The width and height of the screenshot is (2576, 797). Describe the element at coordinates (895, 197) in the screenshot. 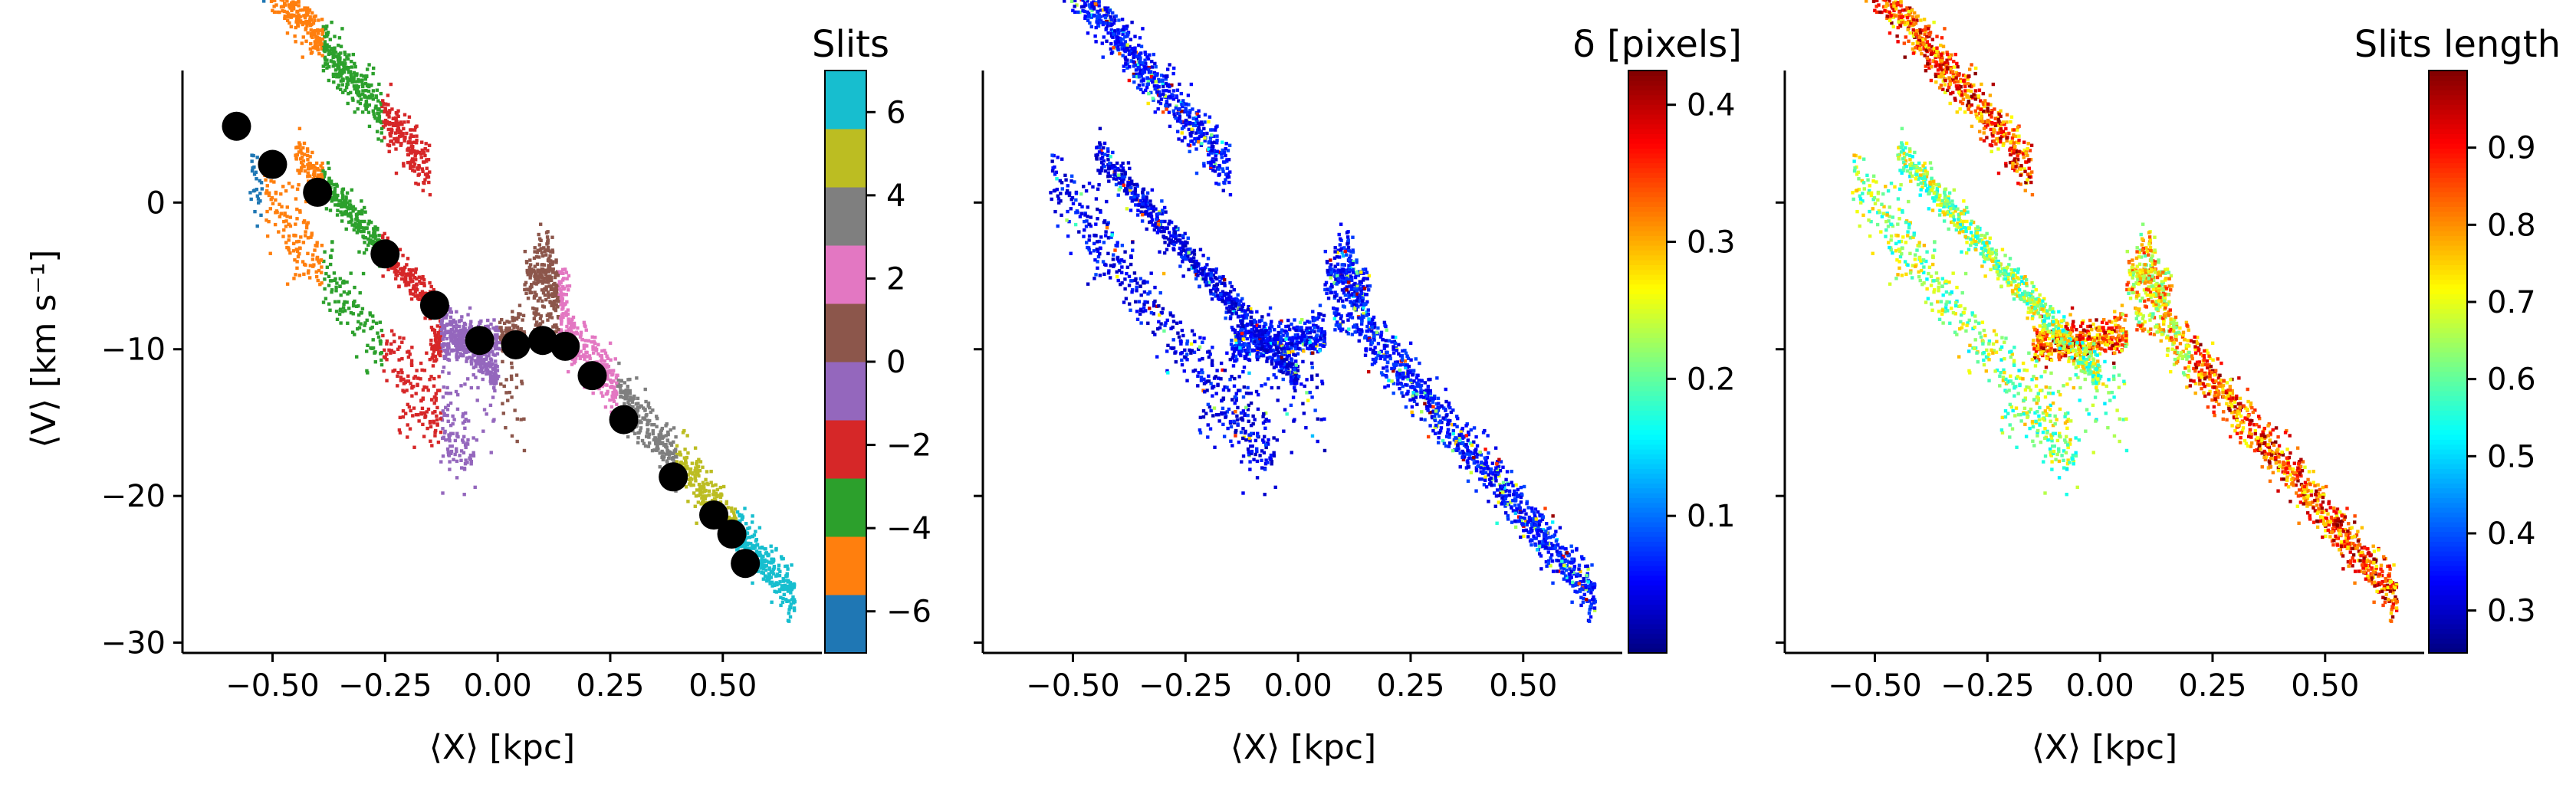

I see `colorbar-tick-label: 4` at that location.